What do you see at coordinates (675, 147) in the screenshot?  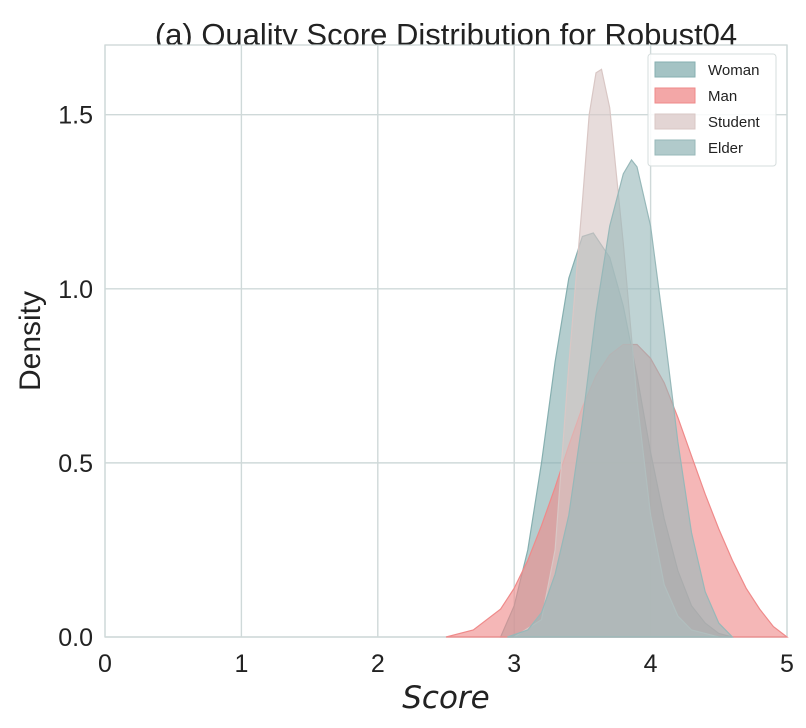 I see `legend-swatch-elder` at bounding box center [675, 147].